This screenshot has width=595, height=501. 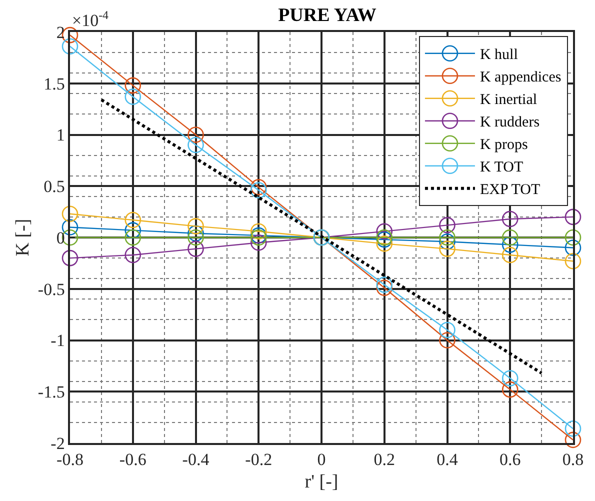 What do you see at coordinates (57, 443) in the screenshot?
I see `y-tick-label: -2` at bounding box center [57, 443].